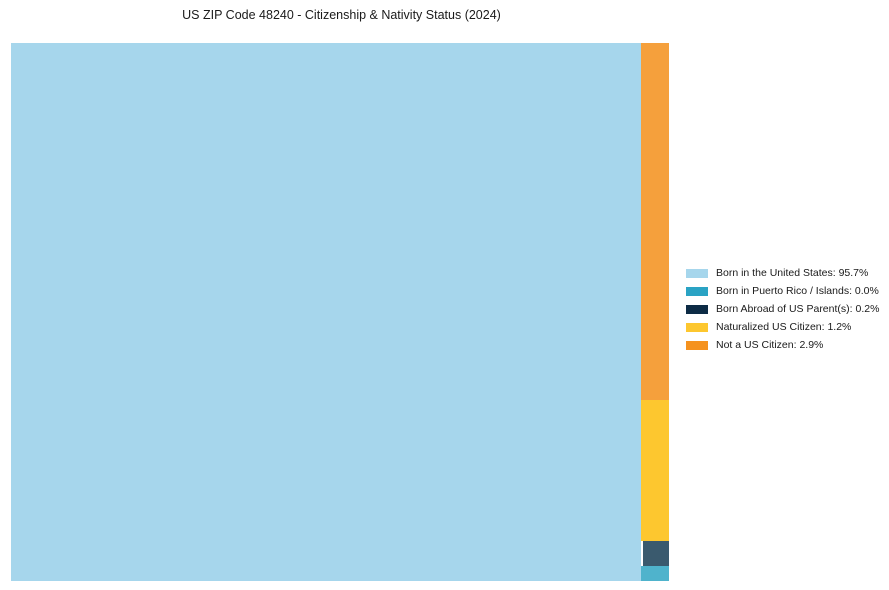 Image resolution: width=889 pixels, height=590 pixels. I want to click on legend-item-label: Naturalized US Citizen: 1.2%, so click(784, 327).